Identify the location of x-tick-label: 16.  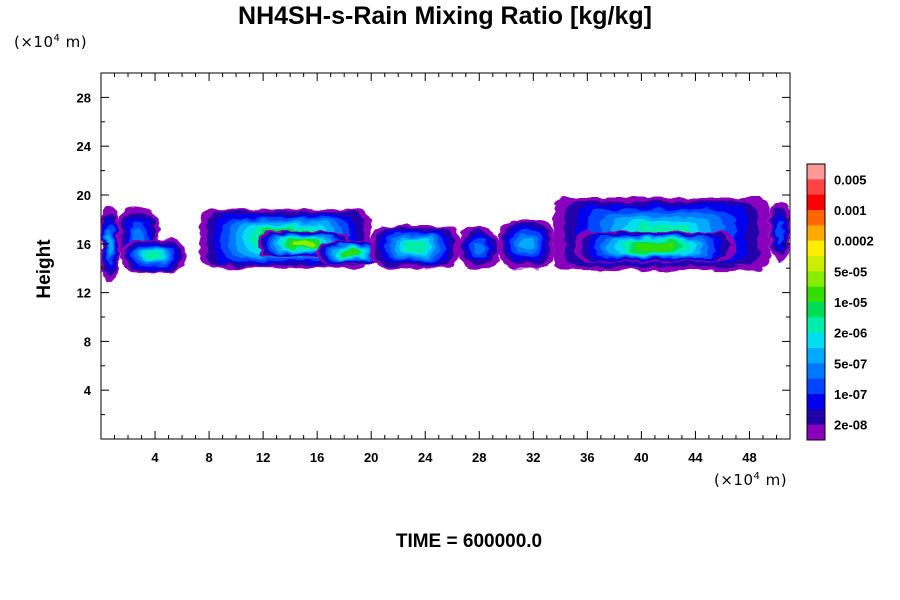
(317, 457).